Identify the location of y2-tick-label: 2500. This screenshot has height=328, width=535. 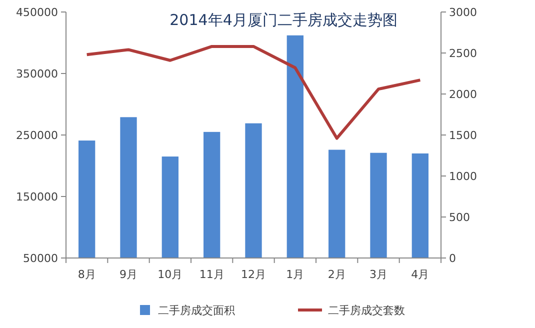
(463, 53).